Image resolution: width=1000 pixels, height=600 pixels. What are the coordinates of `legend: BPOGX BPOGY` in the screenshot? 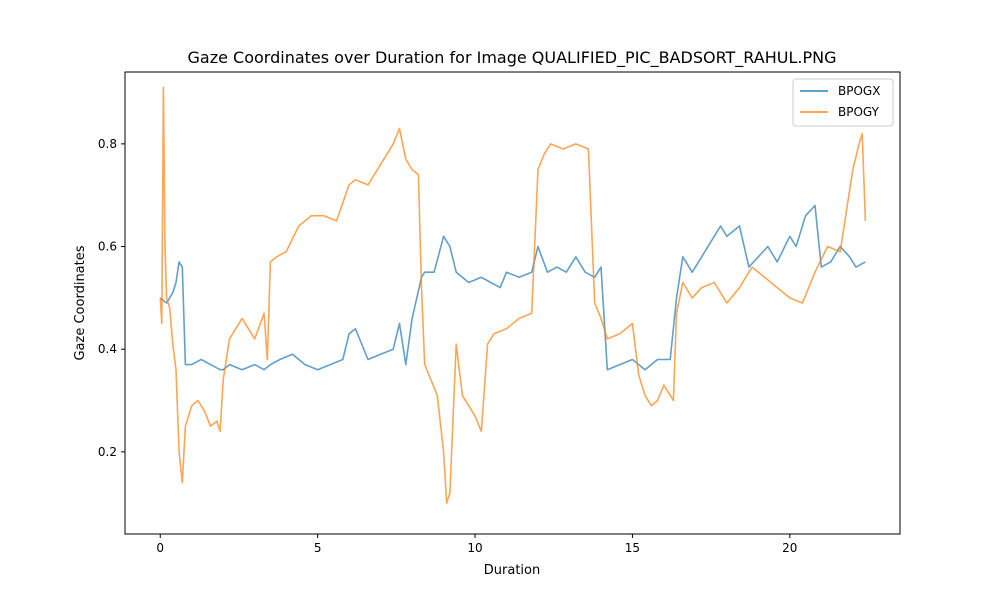 It's located at (843, 102).